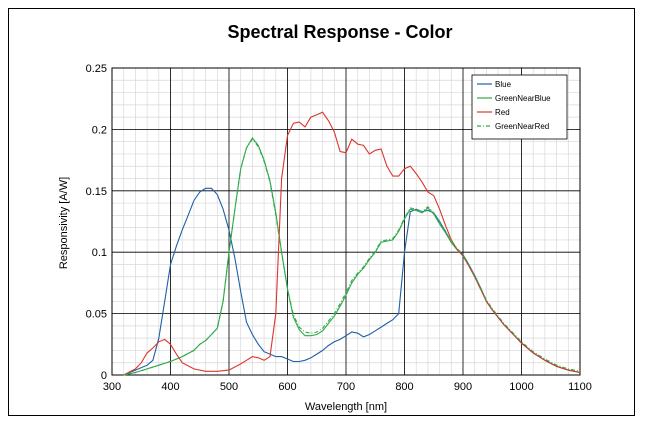 The height and width of the screenshot is (423, 645). Describe the element at coordinates (287, 387) in the screenshot. I see `x-tick-label: 600` at that location.